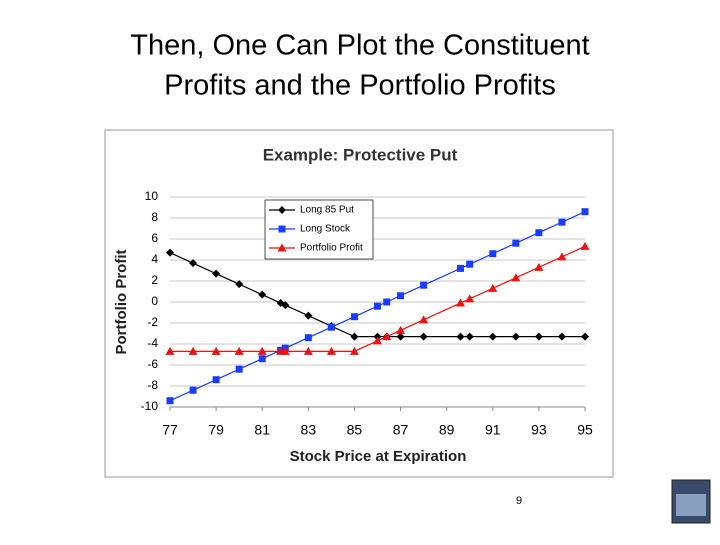 The image size is (720, 545). I want to click on slide-title-line: Then, One Can Plot the Constituent, so click(359, 46).